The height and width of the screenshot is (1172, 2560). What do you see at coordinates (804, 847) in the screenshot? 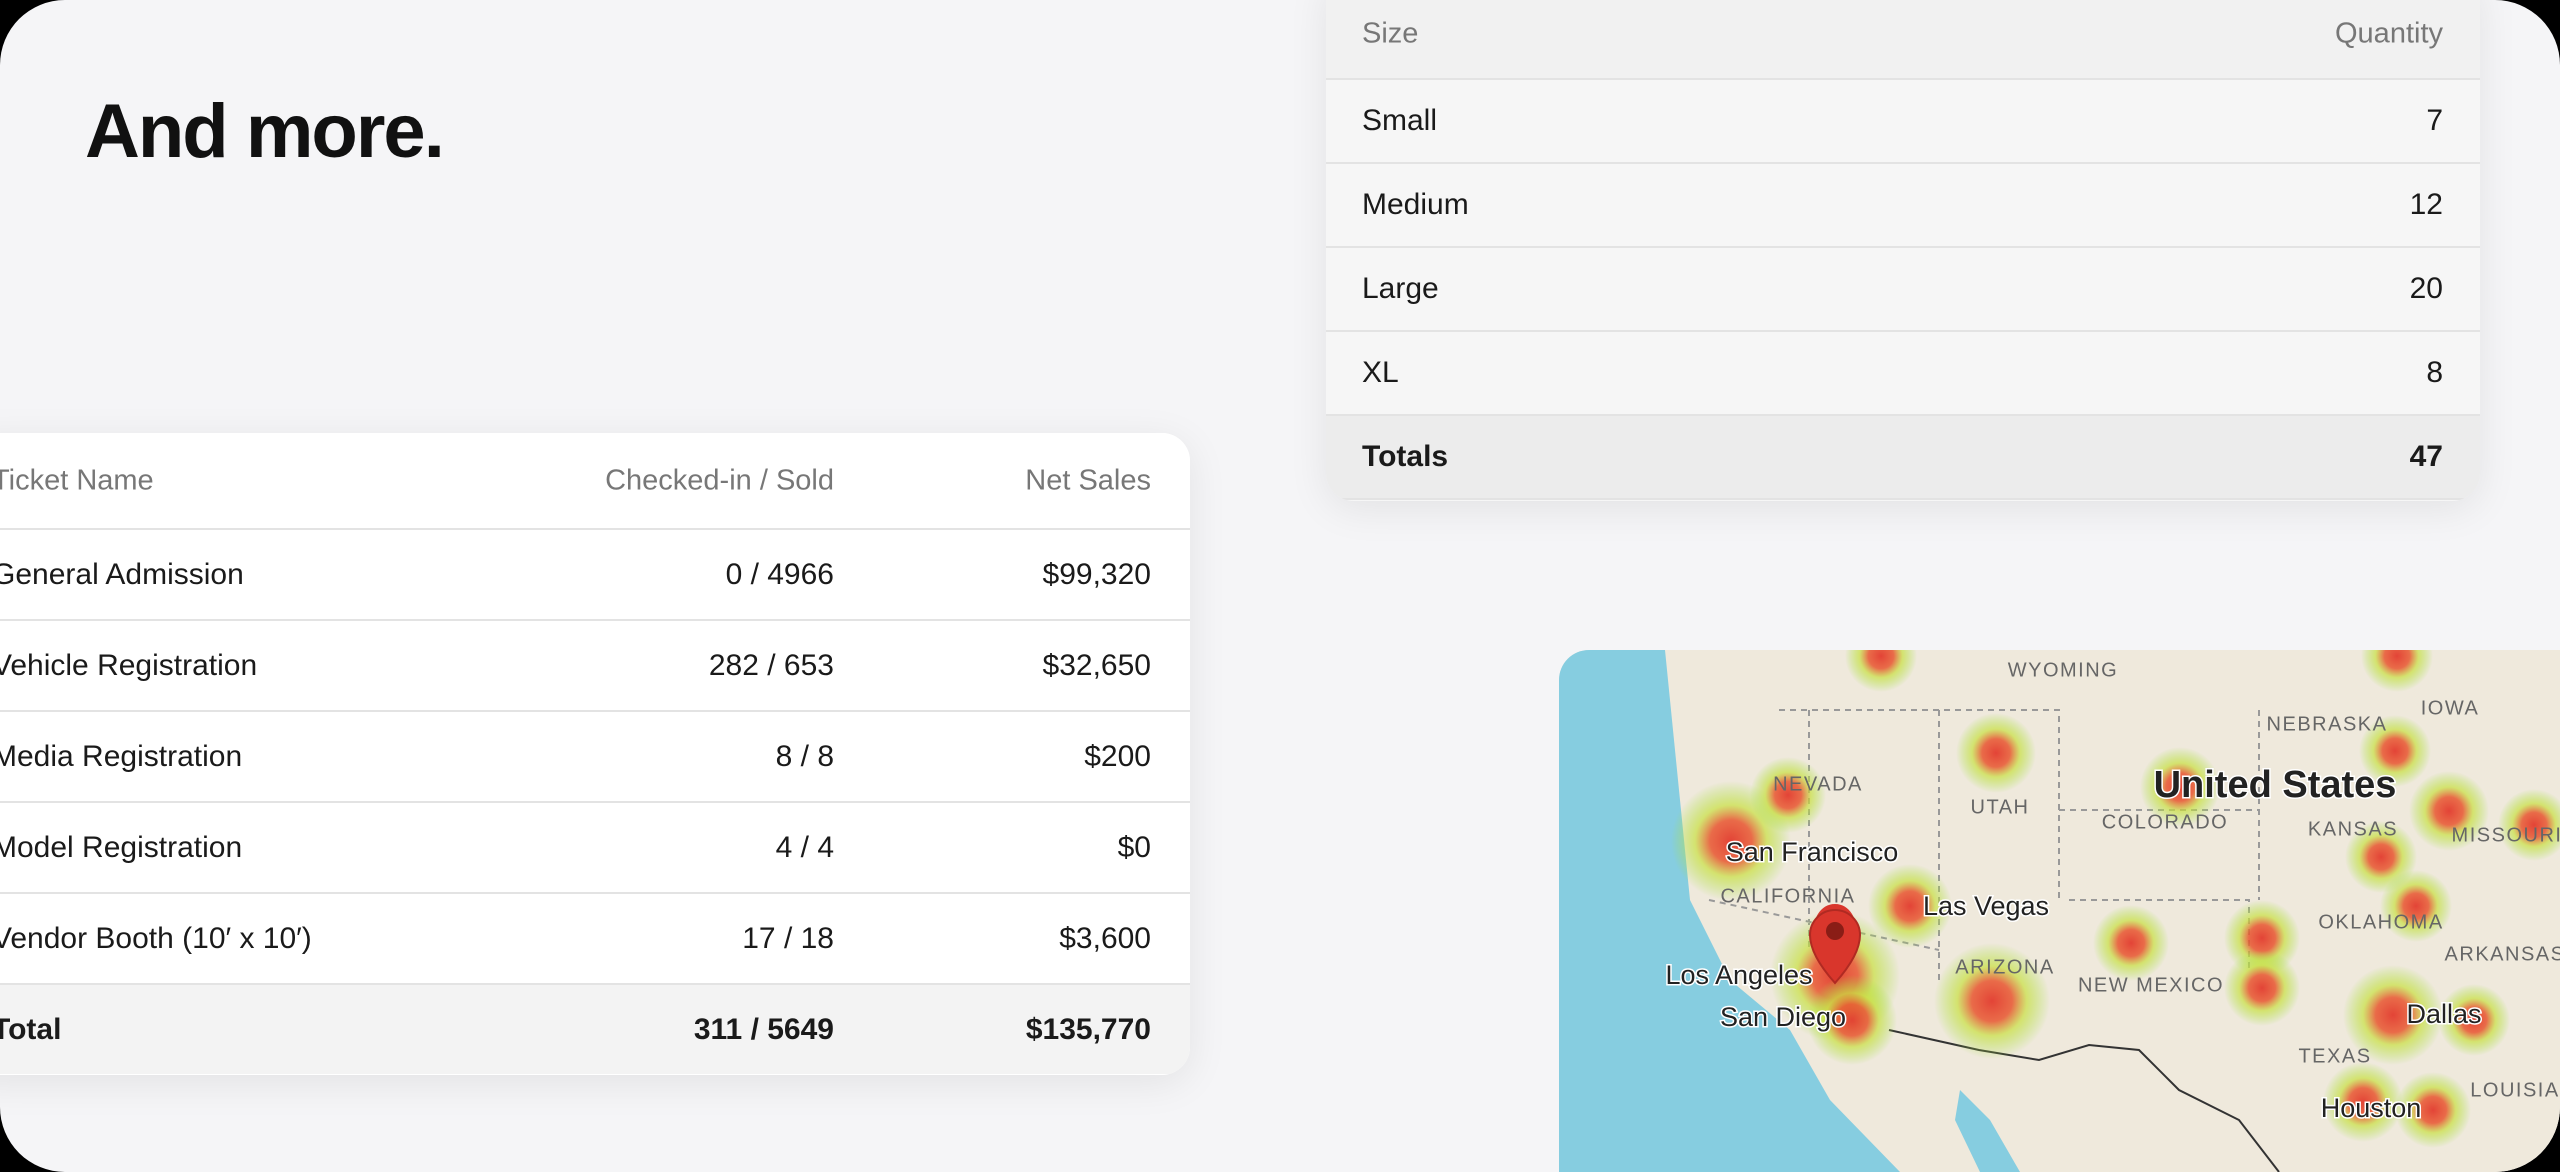
I see `cell: 4 / 4` at bounding box center [804, 847].